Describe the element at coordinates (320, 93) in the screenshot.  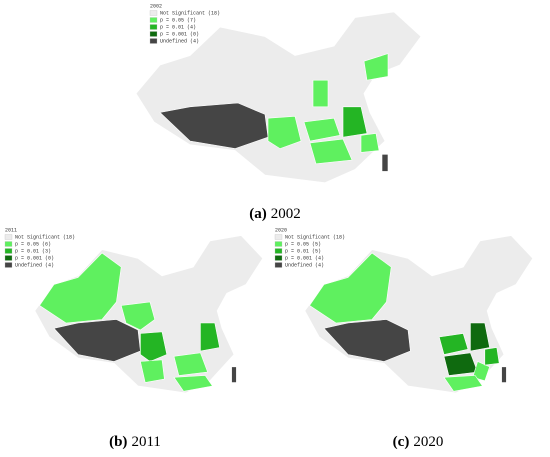
I see `province-shanxi` at that location.